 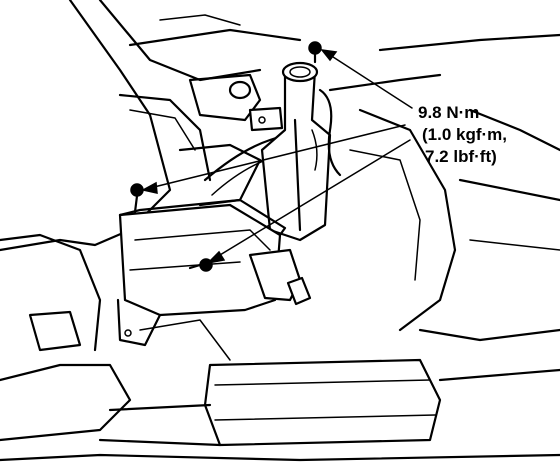 I want to click on torque-spec-line-2: (1.0 kgf·m,, so click(x=464, y=134).